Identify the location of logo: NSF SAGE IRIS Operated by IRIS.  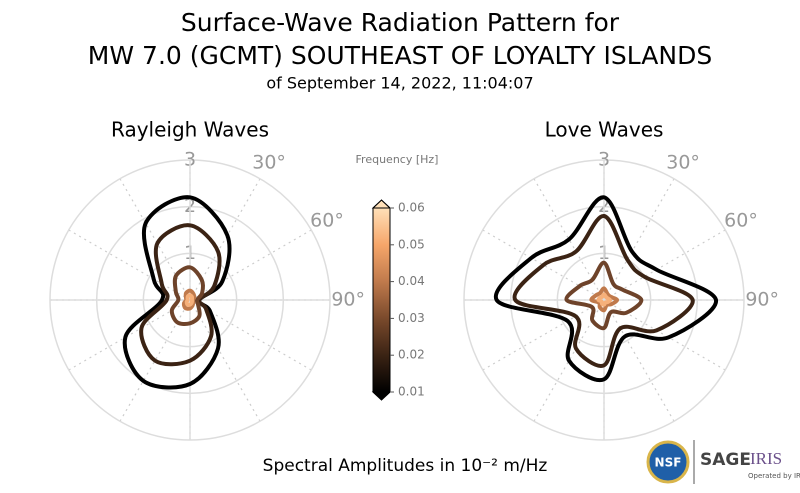
(723, 462).